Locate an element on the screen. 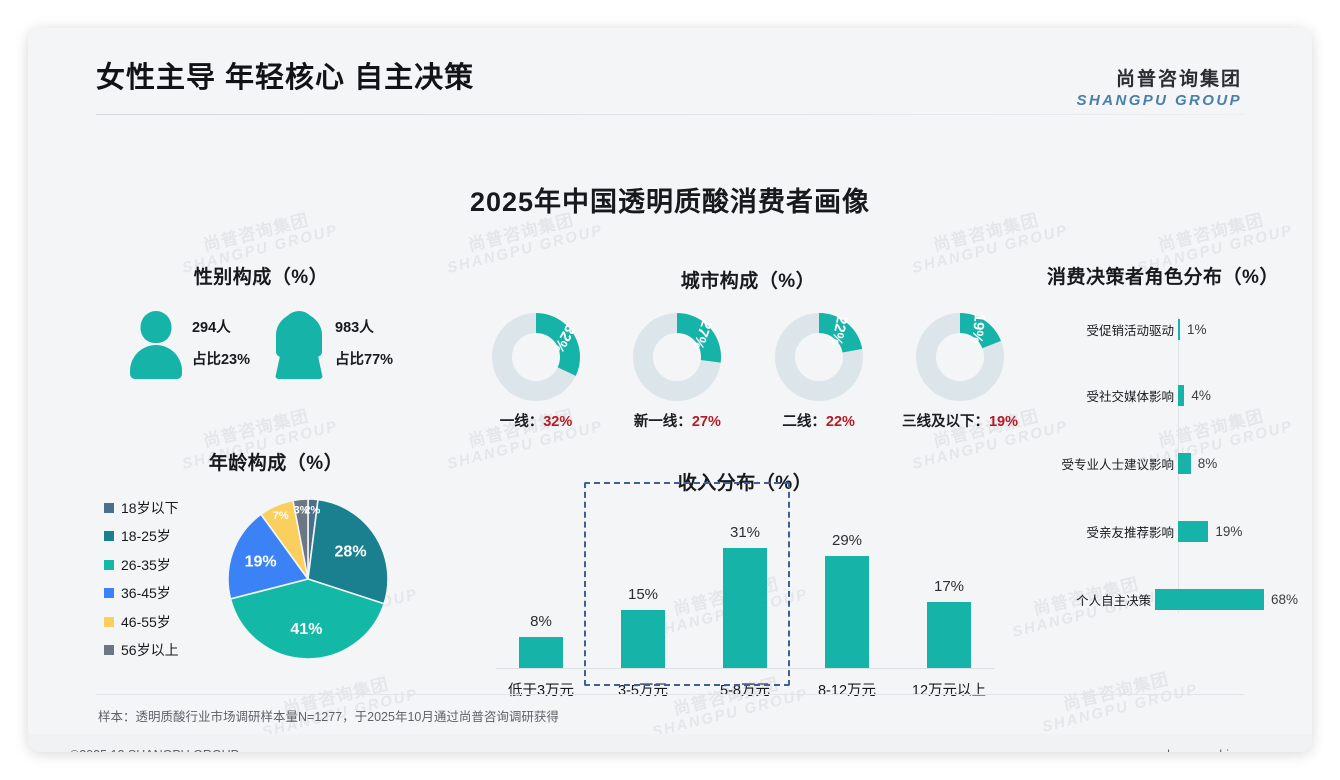 The image size is (1340, 780). city-donut-三线及以下: 19% 三线及以下：19% is located at coordinates (960, 371).